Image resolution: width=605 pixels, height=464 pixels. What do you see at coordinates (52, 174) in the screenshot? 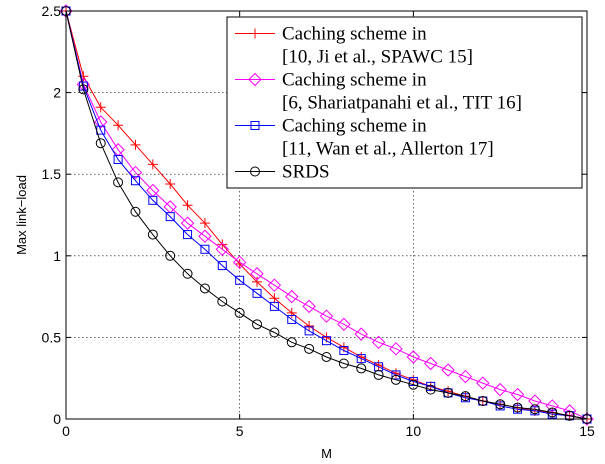
I see `y-tick-label: 1.5` at bounding box center [52, 174].